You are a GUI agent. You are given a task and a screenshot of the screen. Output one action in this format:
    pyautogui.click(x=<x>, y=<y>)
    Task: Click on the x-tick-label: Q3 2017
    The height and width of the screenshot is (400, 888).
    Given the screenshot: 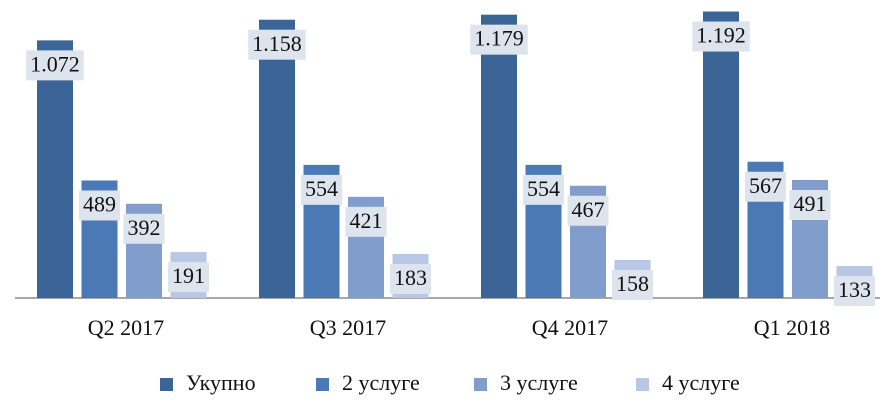 What is the action you would take?
    pyautogui.click(x=348, y=327)
    